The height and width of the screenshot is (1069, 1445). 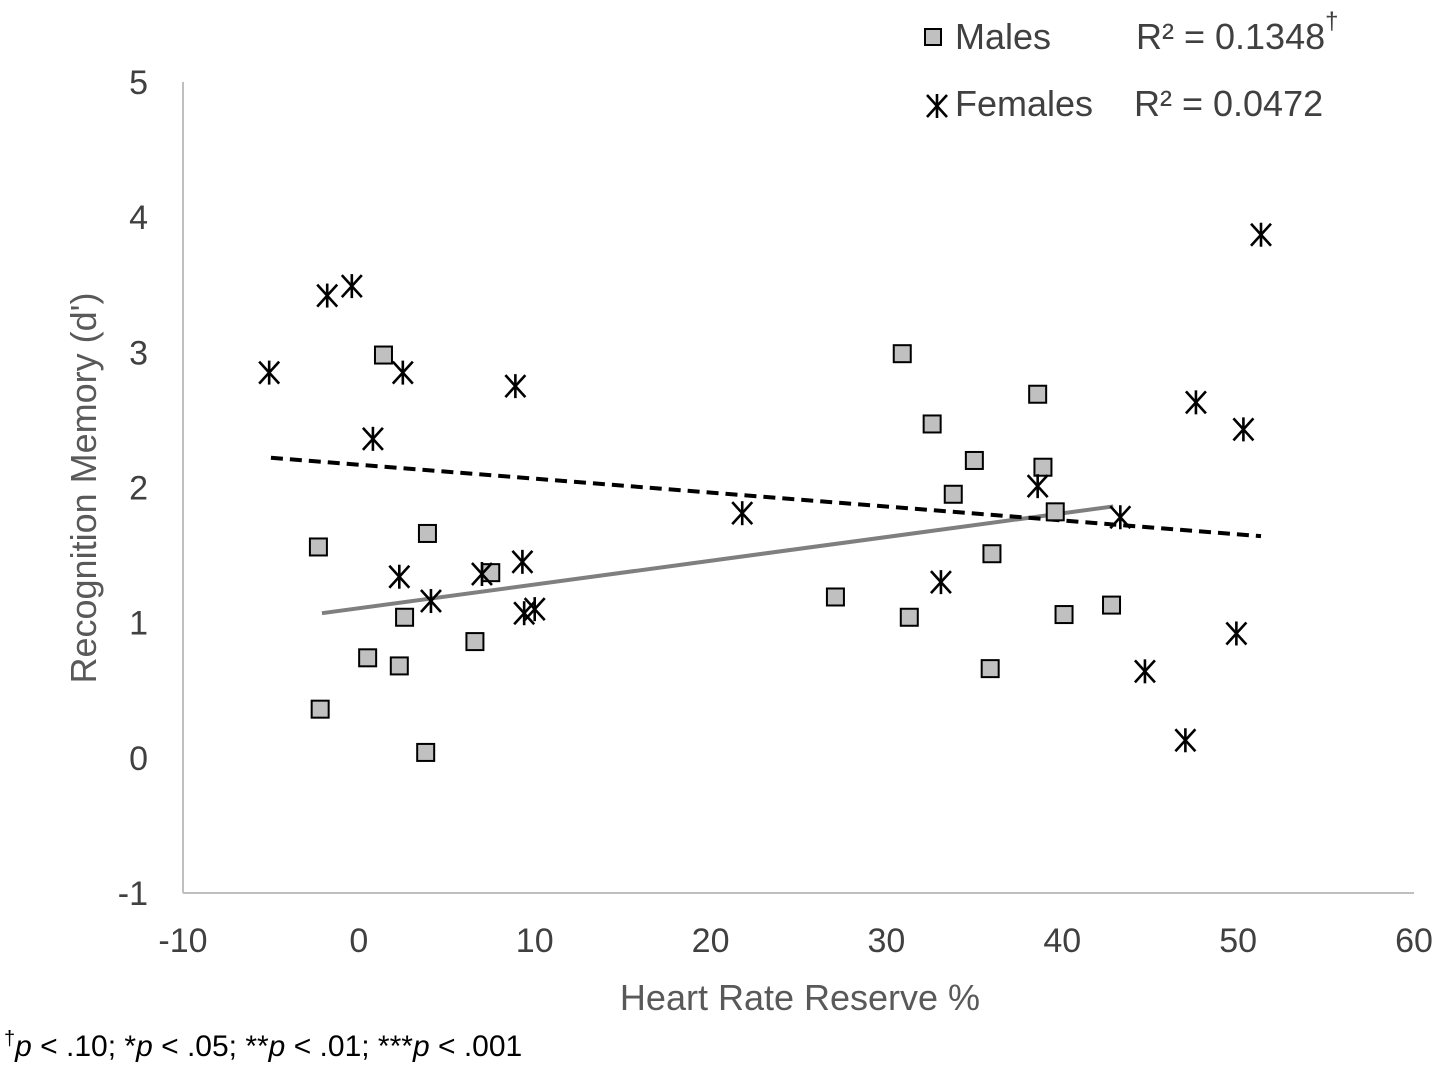 I want to click on y-tick-label: 5, so click(x=138, y=83).